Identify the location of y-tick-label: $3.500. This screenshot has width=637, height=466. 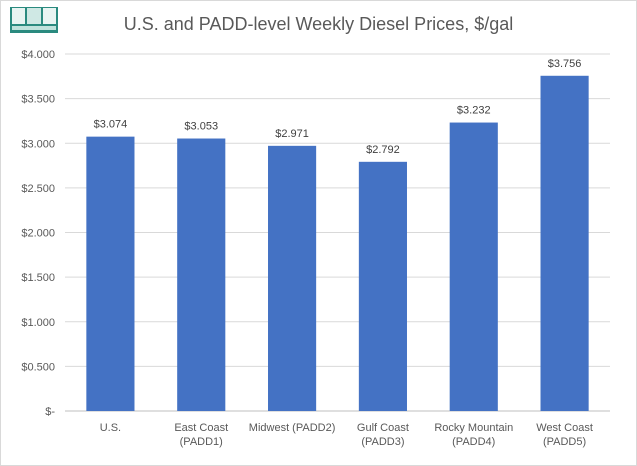
(38, 100).